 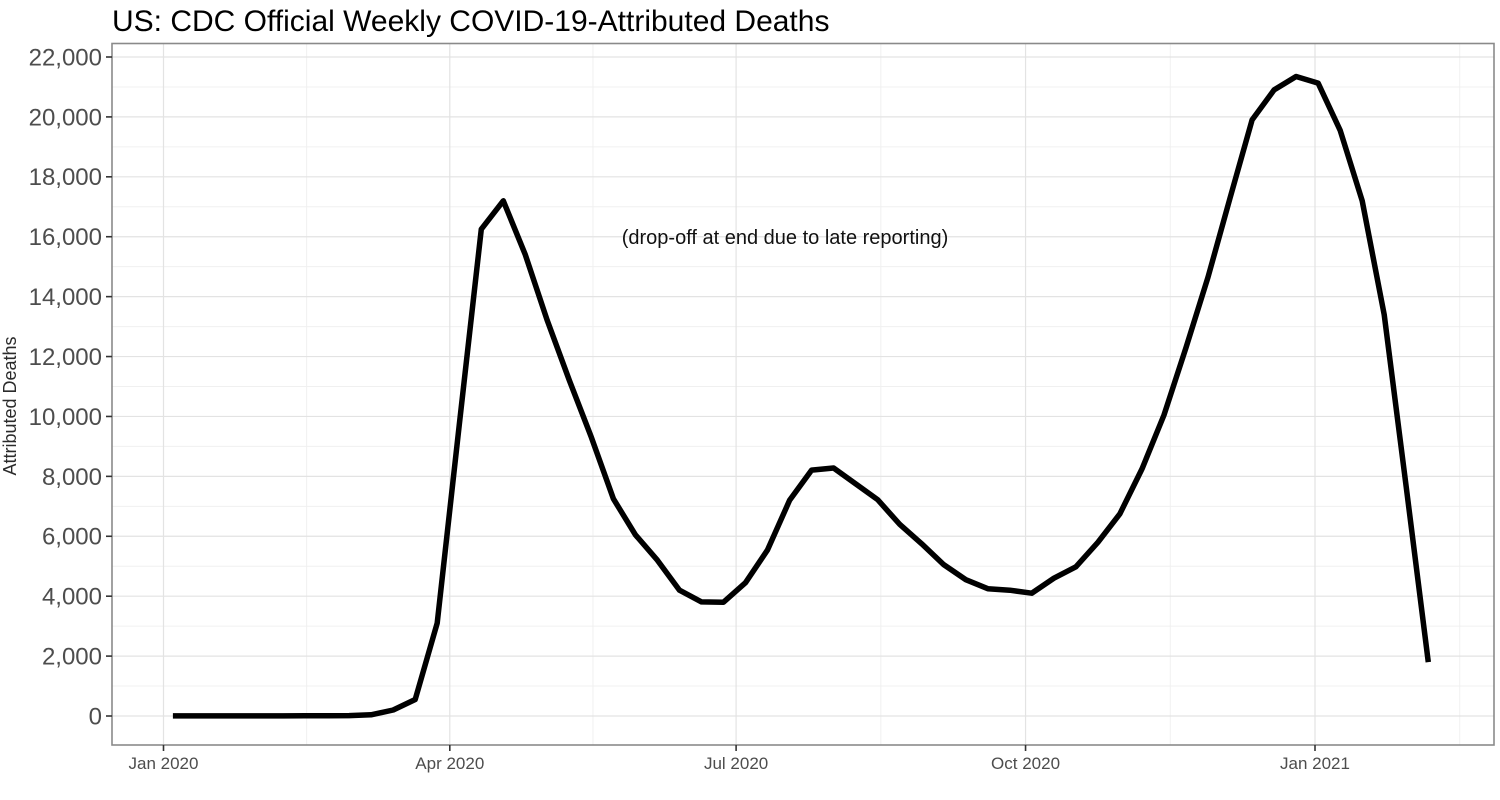 What do you see at coordinates (65, 417) in the screenshot?
I see `y-tick-label: 10,000` at bounding box center [65, 417].